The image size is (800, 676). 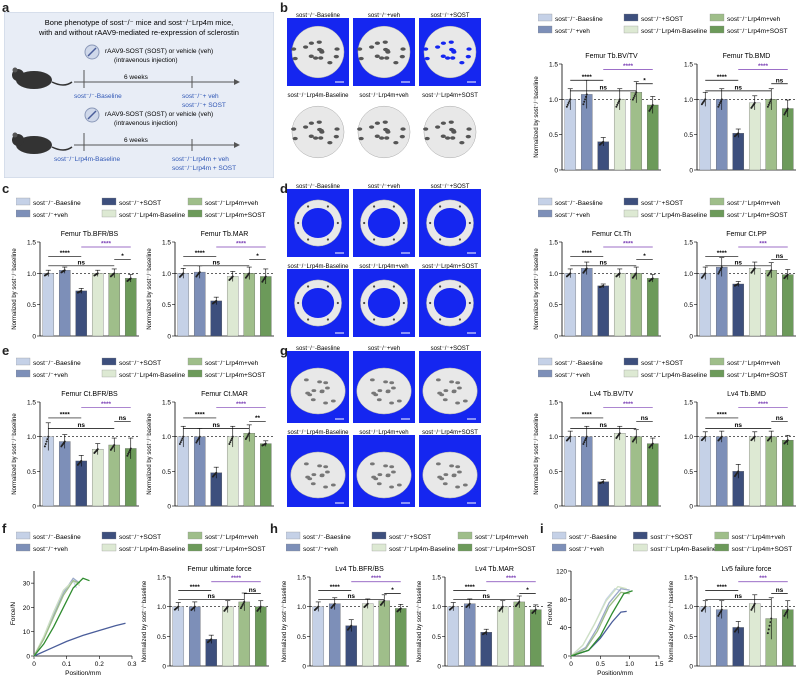 What do you see at coordinates (598, 633) in the screenshot?
I see `series-line` at bounding box center [598, 633].